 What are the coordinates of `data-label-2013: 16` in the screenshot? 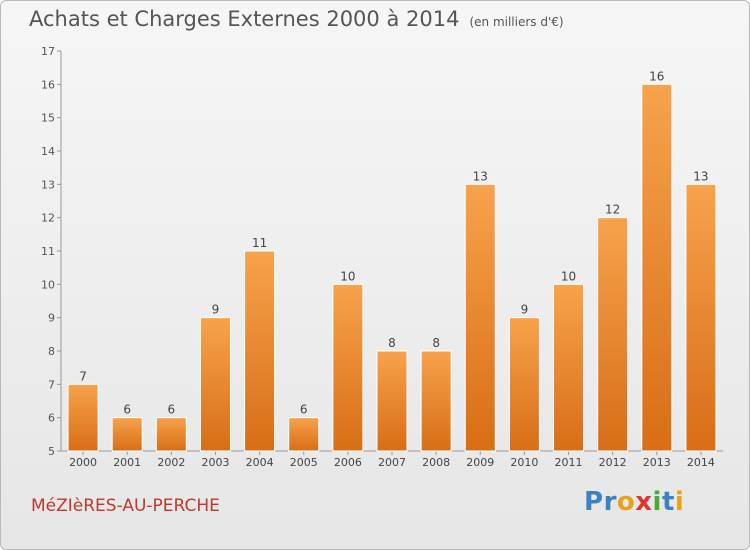 It's located at (656, 76).